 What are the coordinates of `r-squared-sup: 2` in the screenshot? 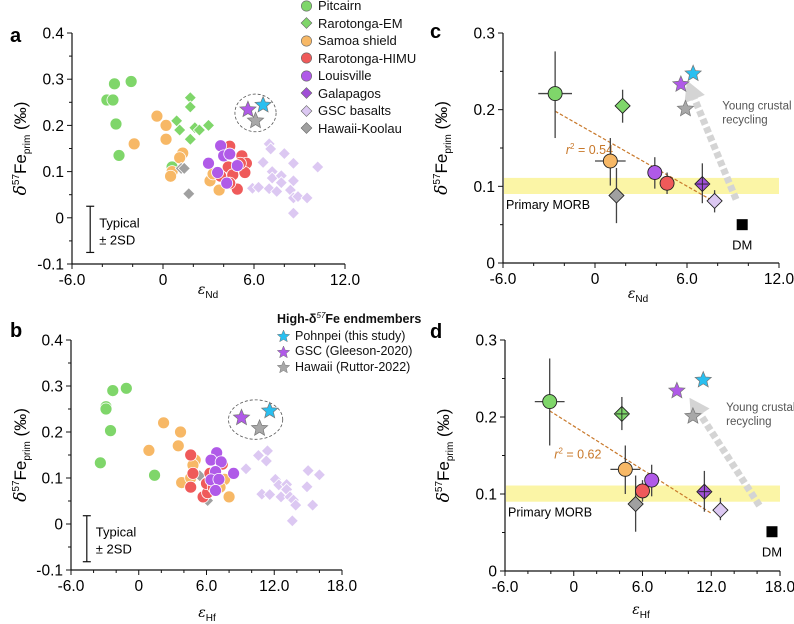 It's located at (572, 146).